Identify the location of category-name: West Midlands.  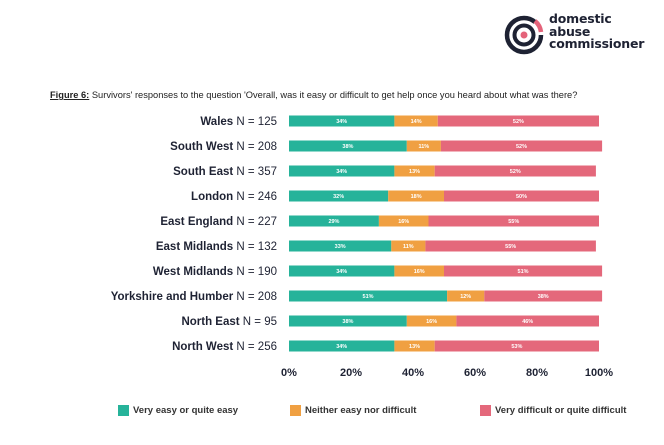
(195, 272).